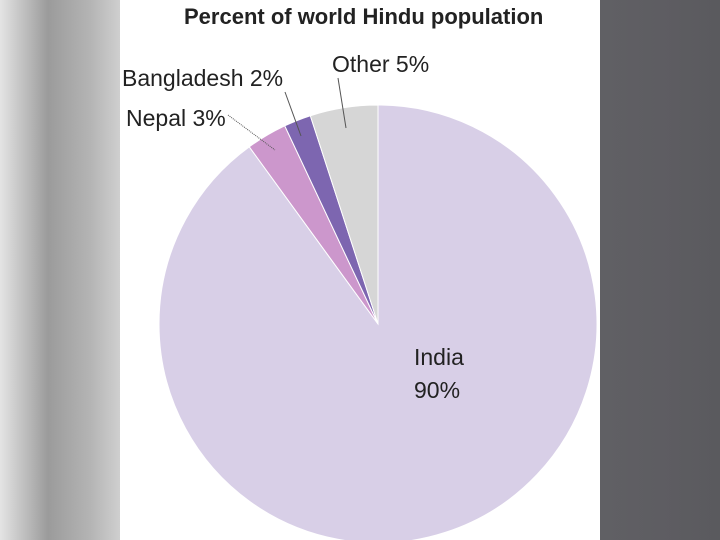 This screenshot has height=540, width=720. What do you see at coordinates (363, 16) in the screenshot?
I see `chart-title: Percent of world Hindu population` at bounding box center [363, 16].